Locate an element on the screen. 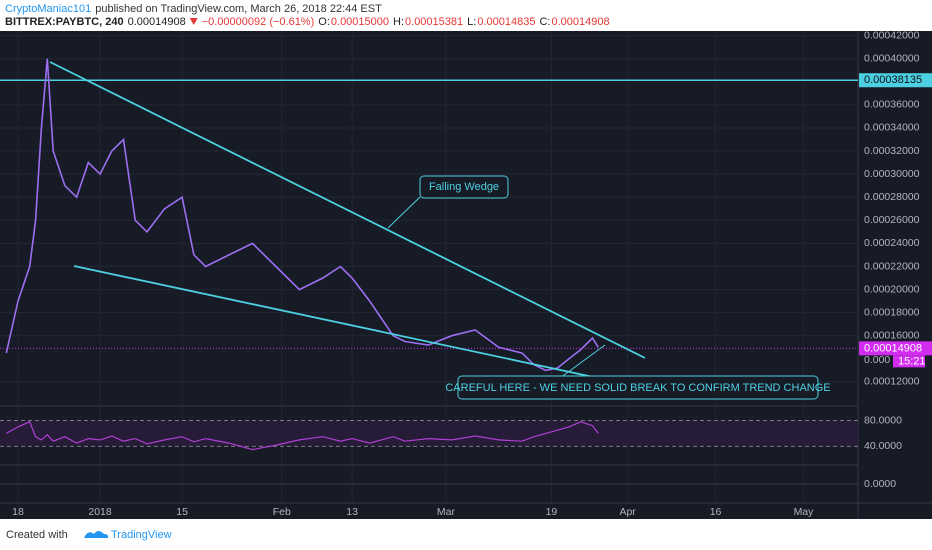 This screenshot has height=550, width=932. ohlc-value: 0.00014908 is located at coordinates (580, 22).